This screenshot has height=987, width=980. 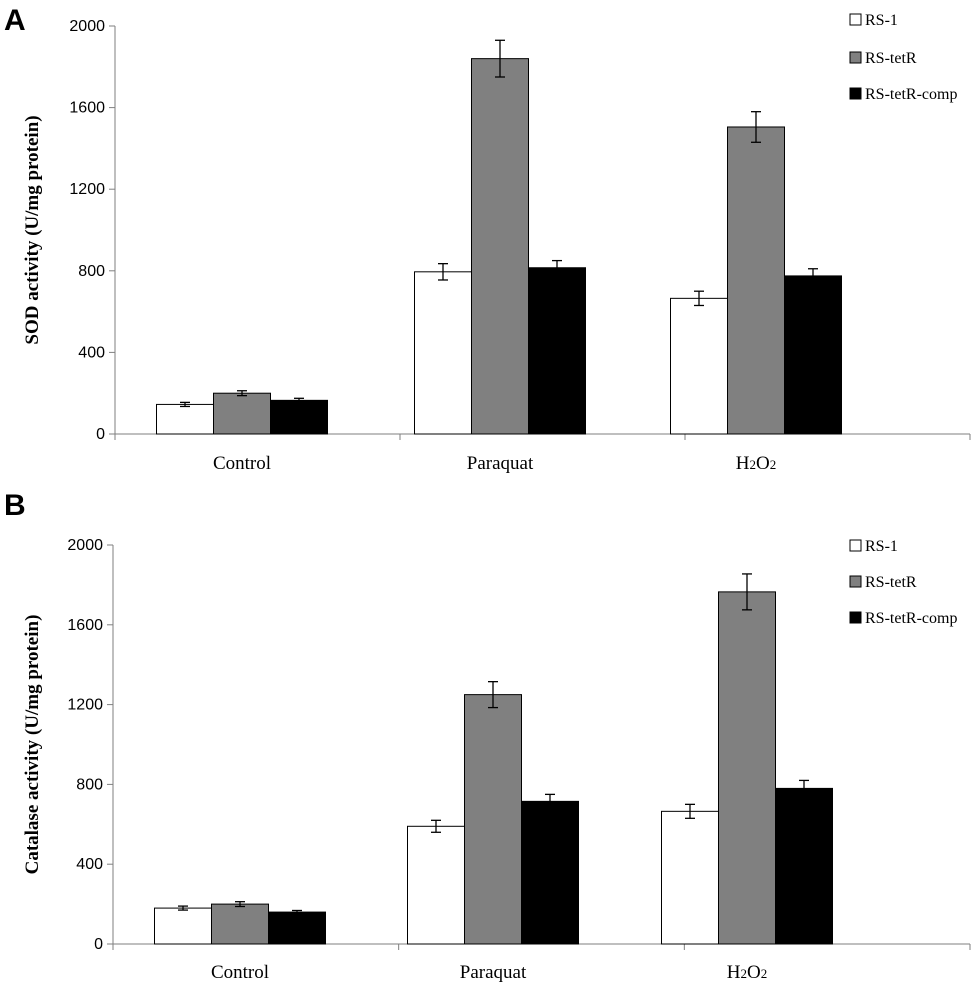 I want to click on panel-letter: B, so click(x=15, y=505).